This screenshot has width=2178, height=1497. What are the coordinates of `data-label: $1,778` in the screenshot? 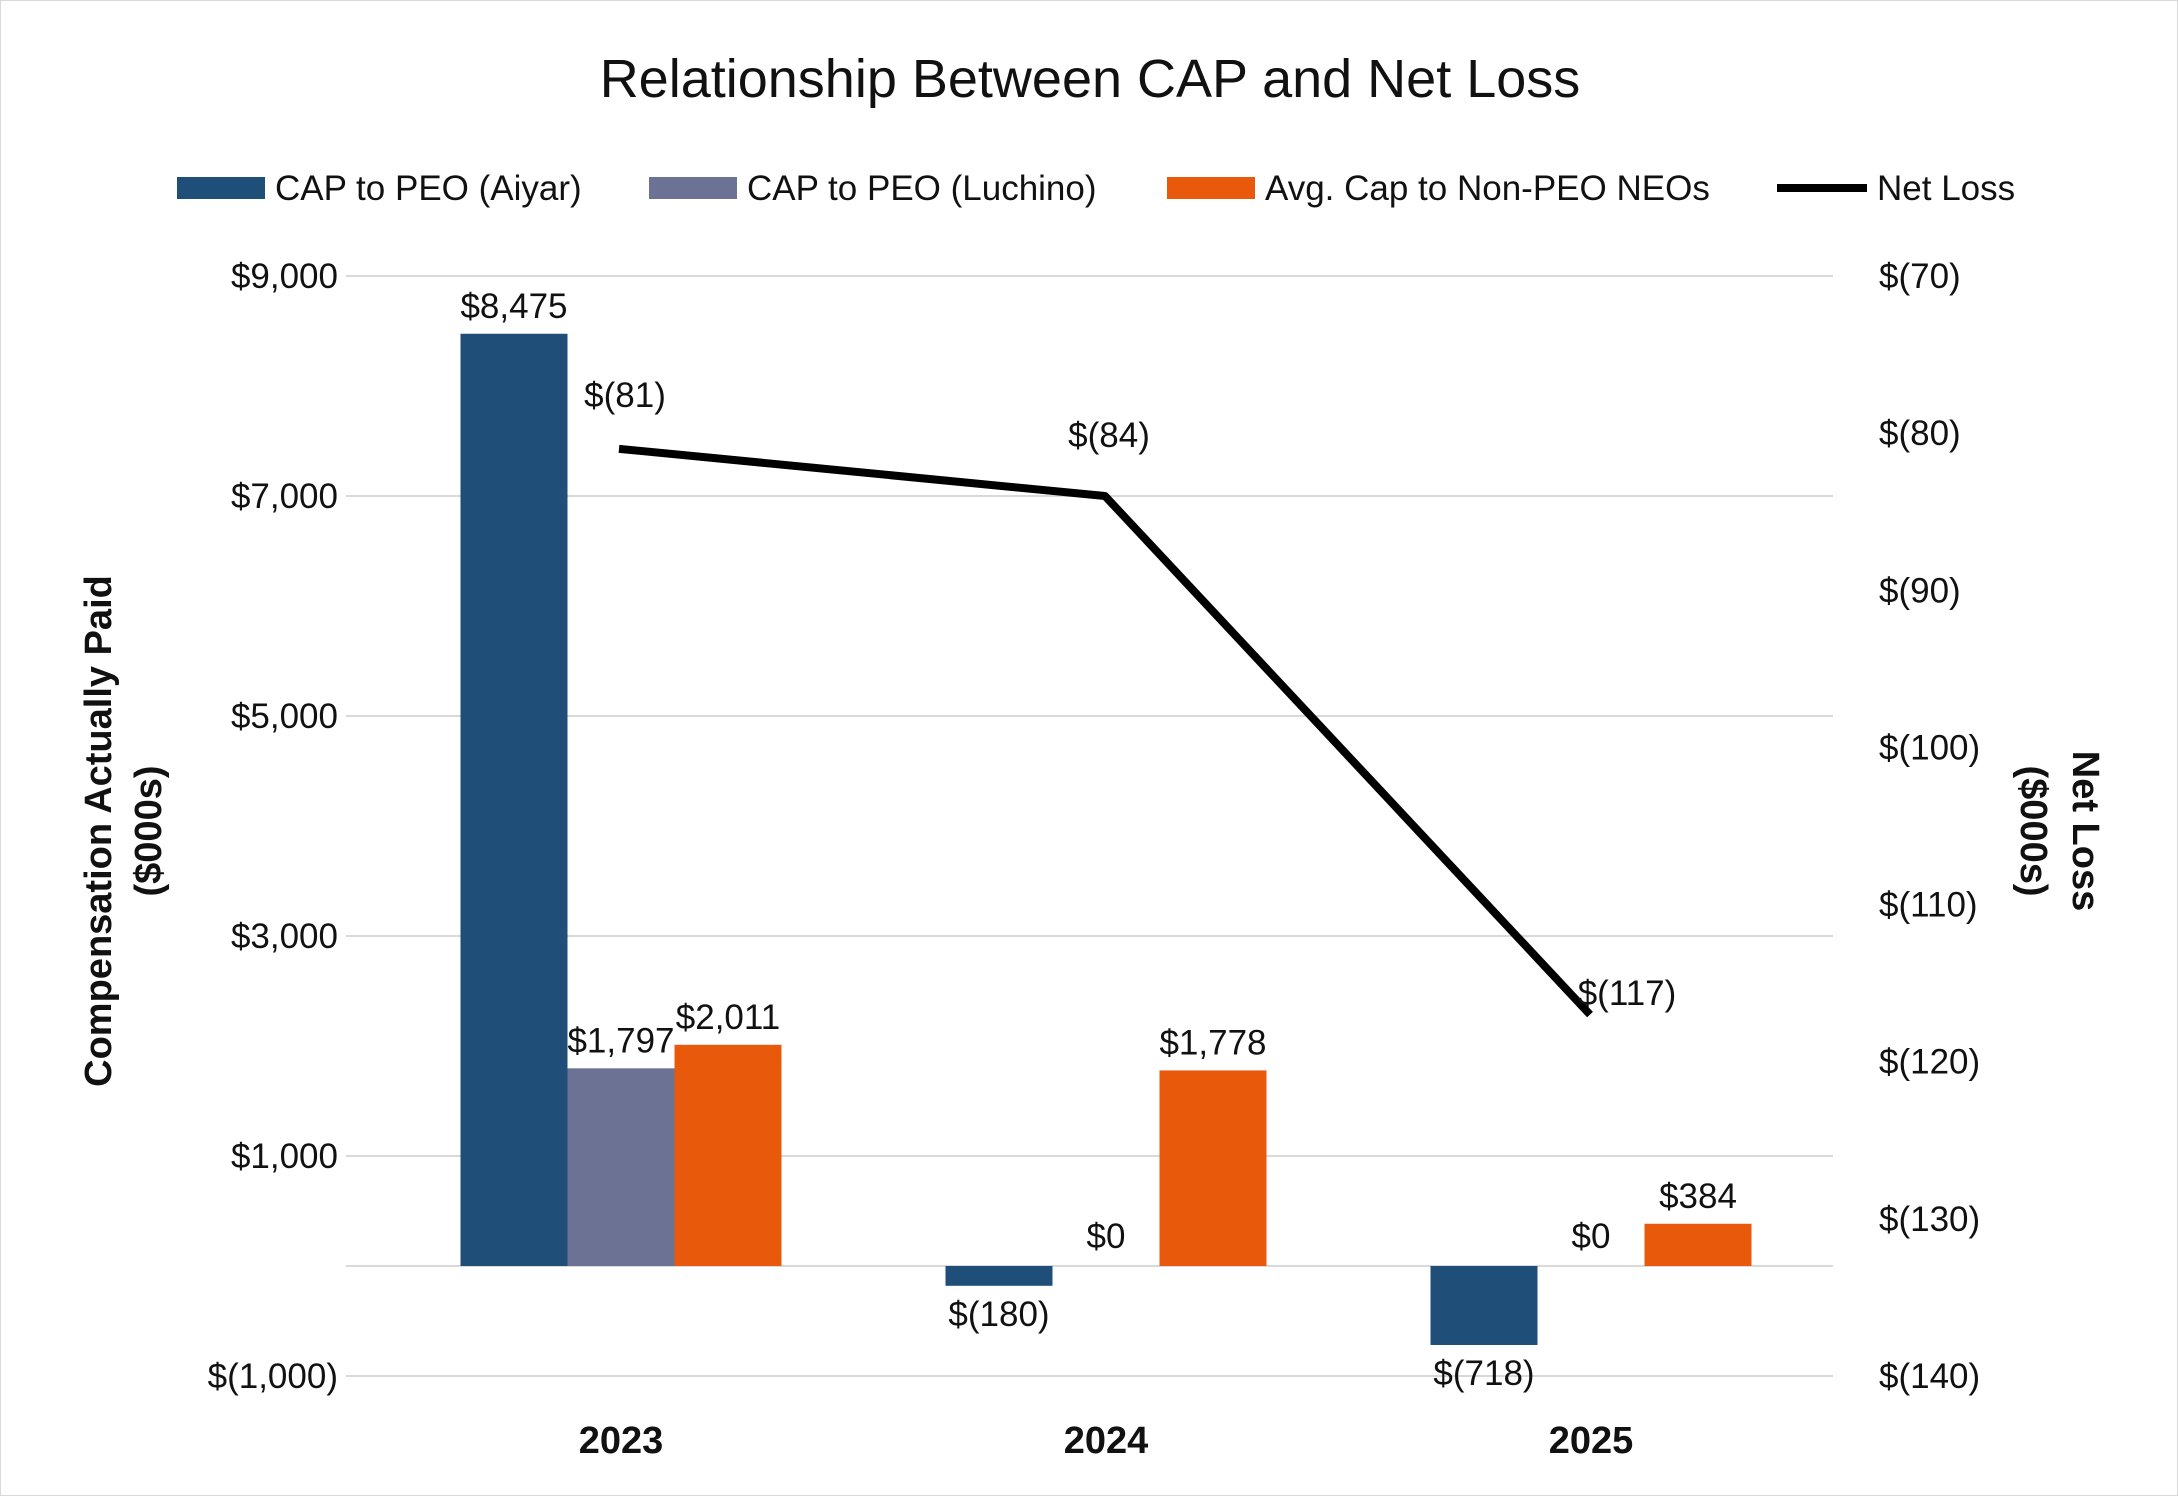 It's located at (1212, 1042).